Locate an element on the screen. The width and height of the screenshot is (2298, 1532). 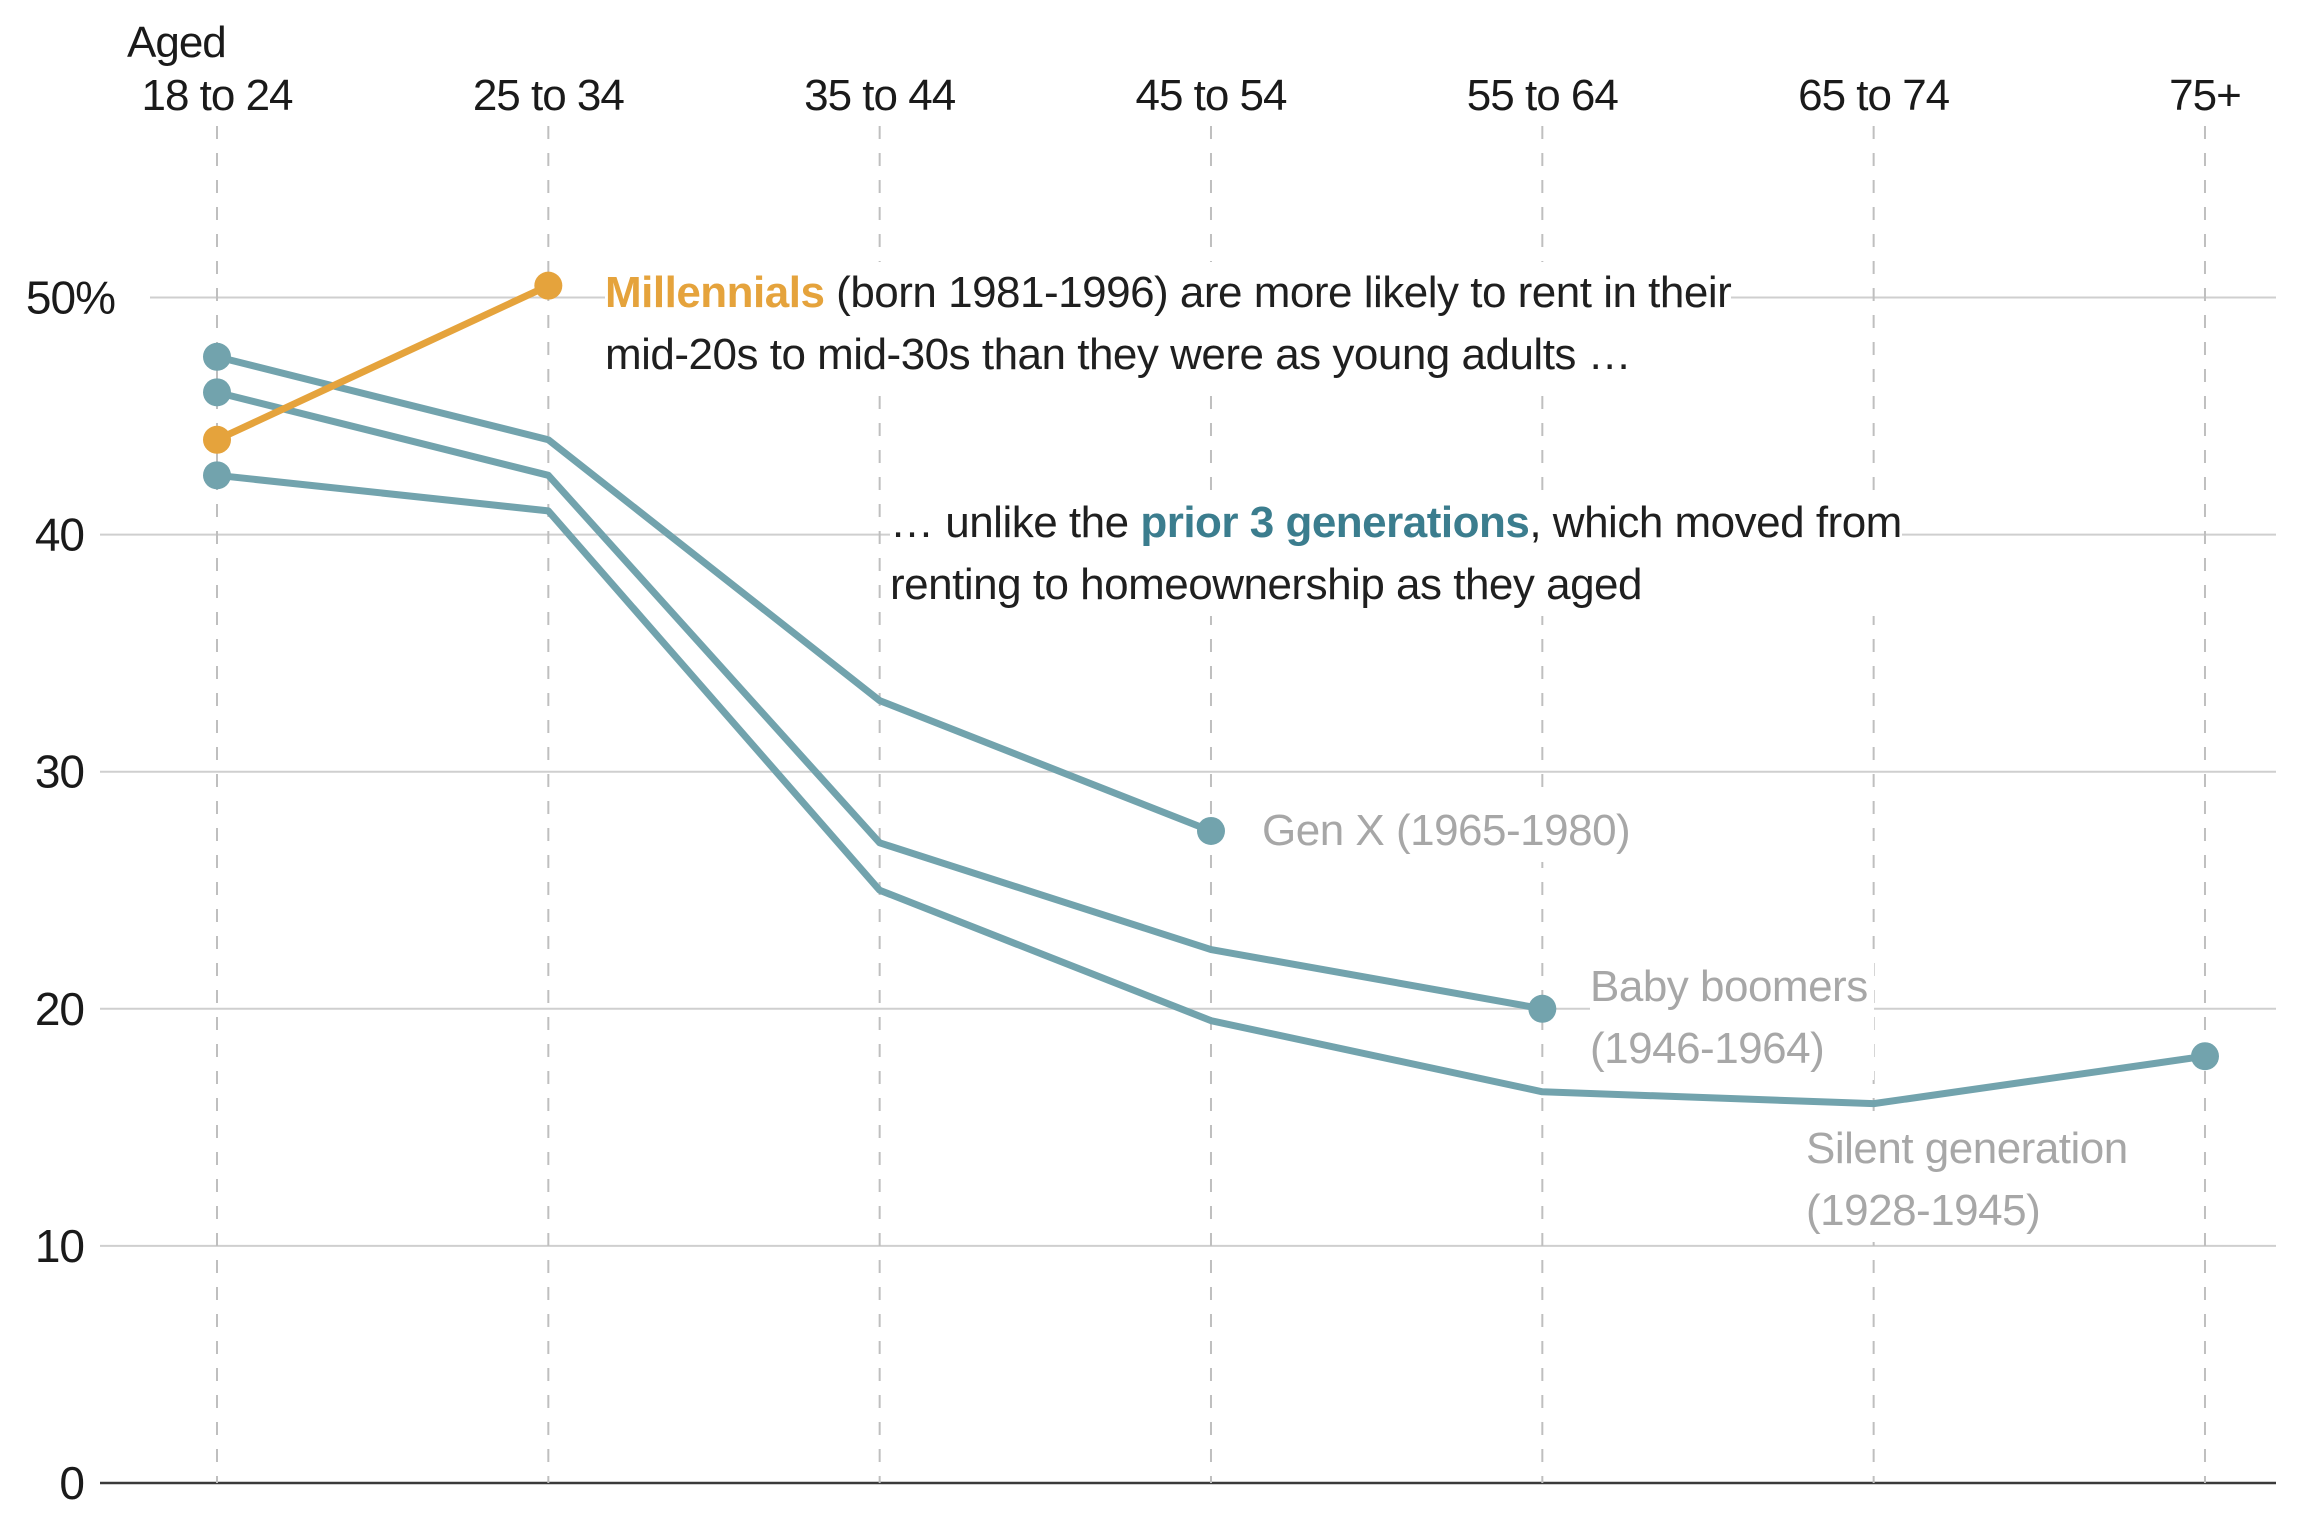
annotation-millennials-keyword: Millennials is located at coordinates (715, 292).